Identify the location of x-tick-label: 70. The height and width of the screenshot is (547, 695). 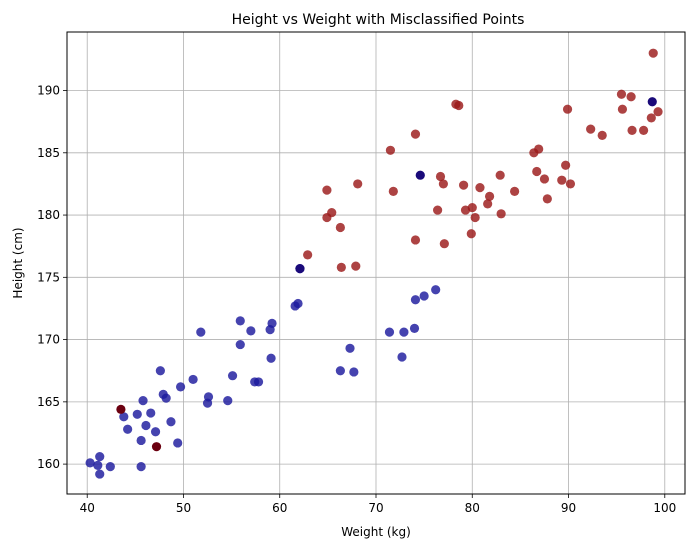
(375, 508).